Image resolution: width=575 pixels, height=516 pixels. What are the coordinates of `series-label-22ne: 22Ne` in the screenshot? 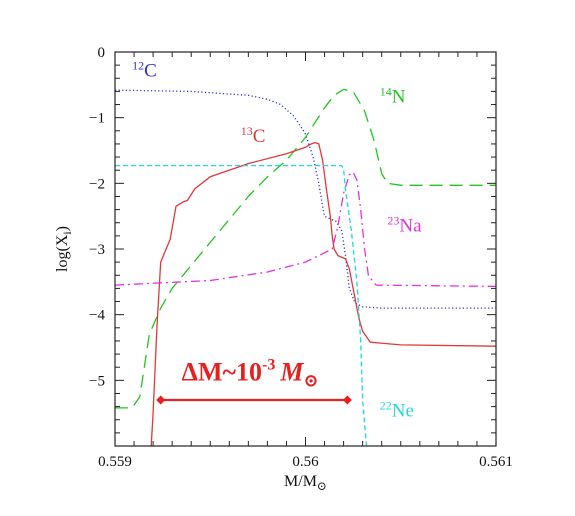 It's located at (397, 409).